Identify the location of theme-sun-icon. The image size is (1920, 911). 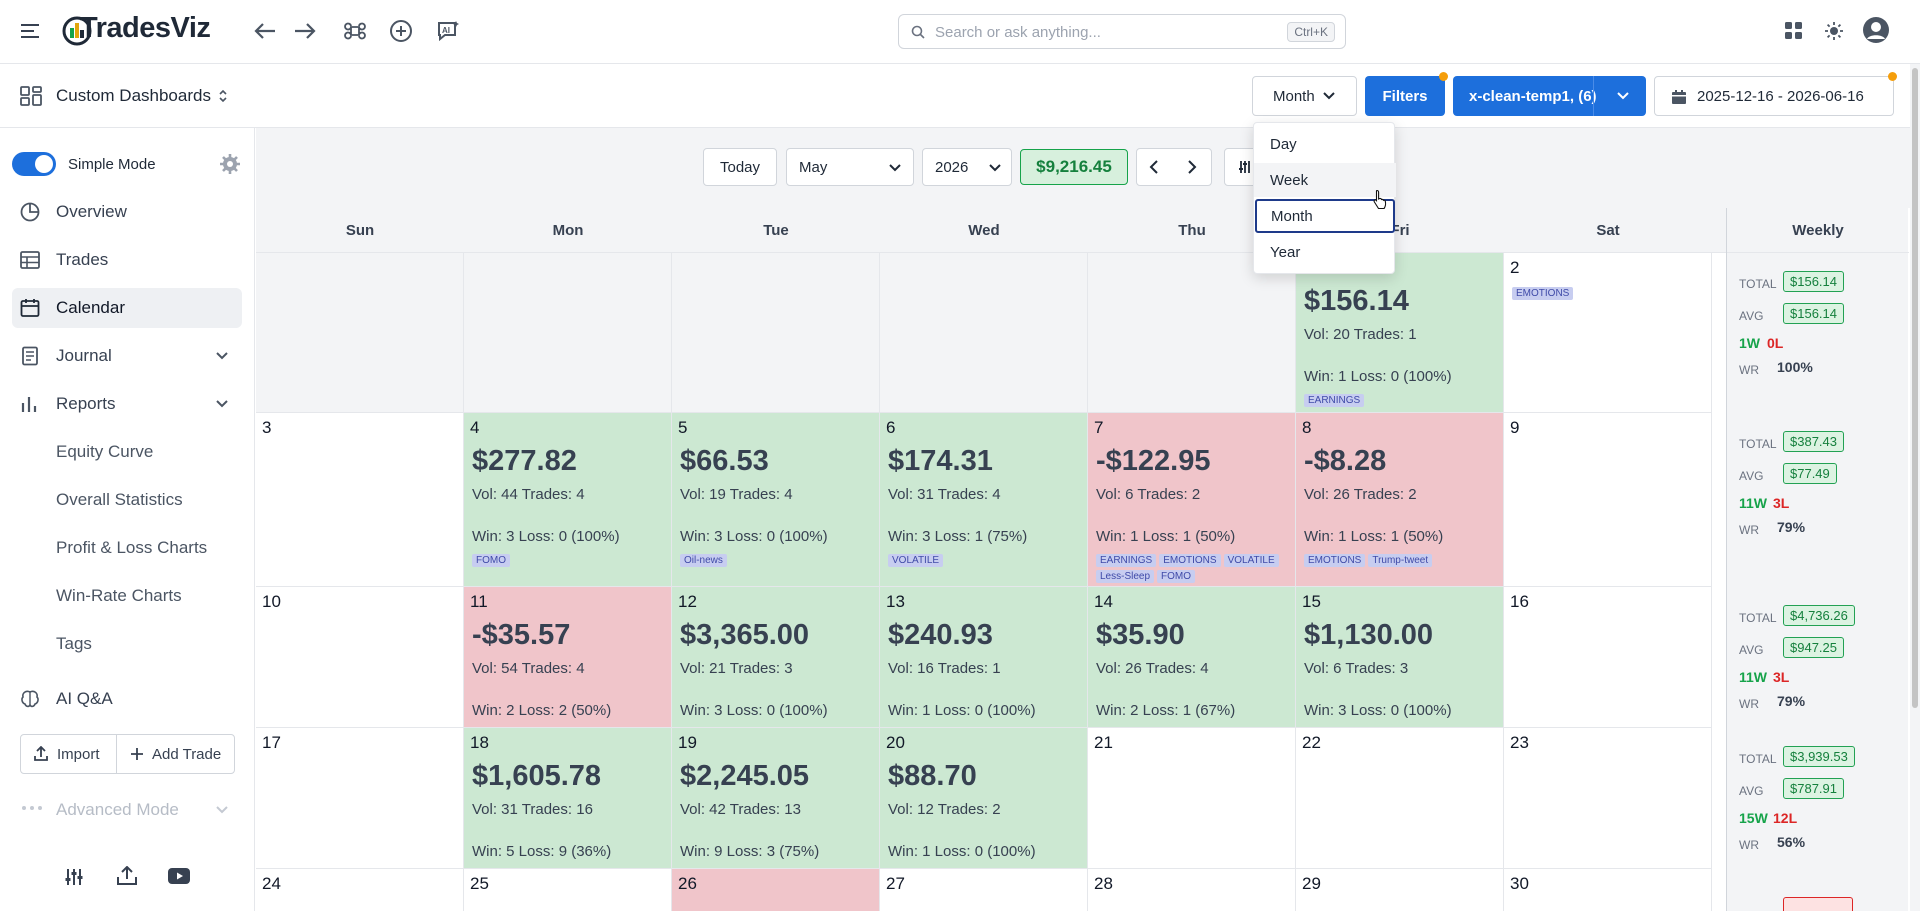
(1834, 31).